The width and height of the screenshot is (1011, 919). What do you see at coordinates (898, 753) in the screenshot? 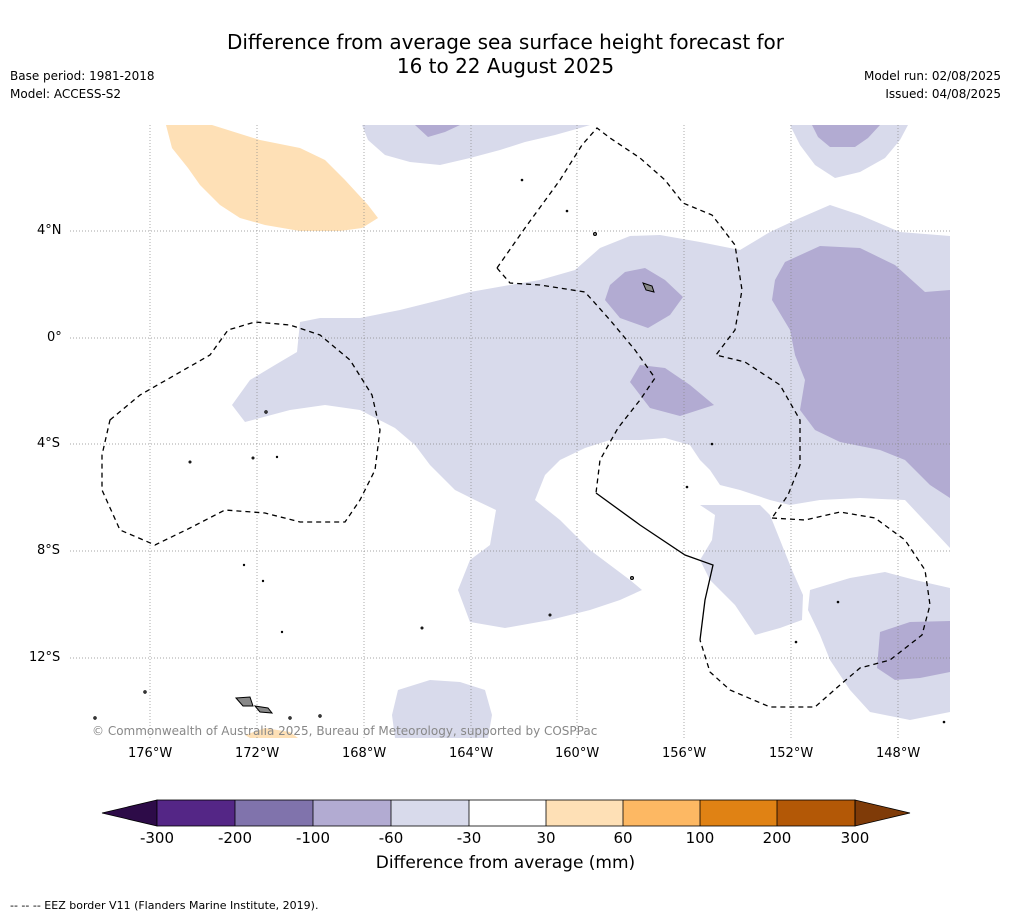
I see `lon-label: 148°W` at bounding box center [898, 753].